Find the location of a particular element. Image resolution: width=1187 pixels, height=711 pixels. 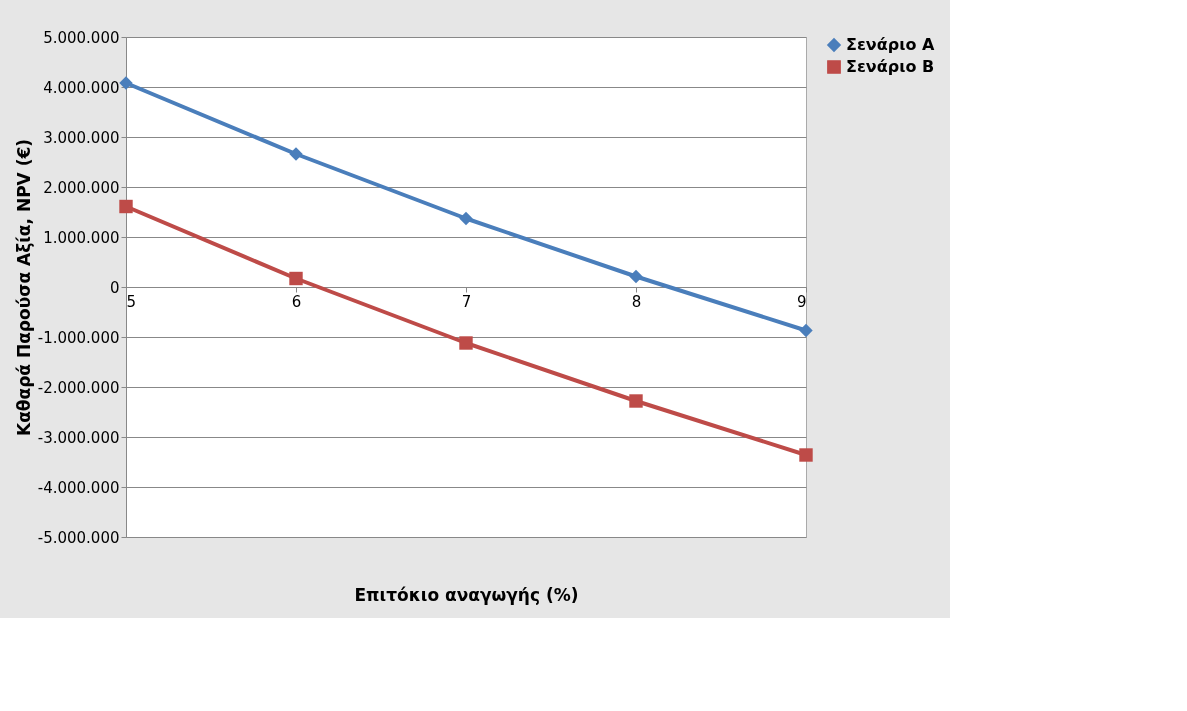

x-tick-label: 5 is located at coordinates (131, 301).